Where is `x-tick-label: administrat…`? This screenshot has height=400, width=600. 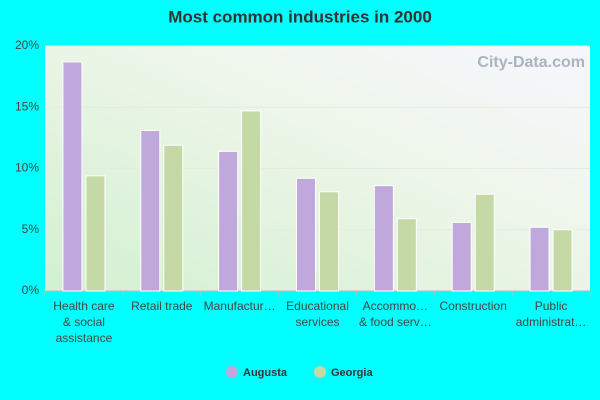
x-tick-label: administrat… is located at coordinates (551, 322).